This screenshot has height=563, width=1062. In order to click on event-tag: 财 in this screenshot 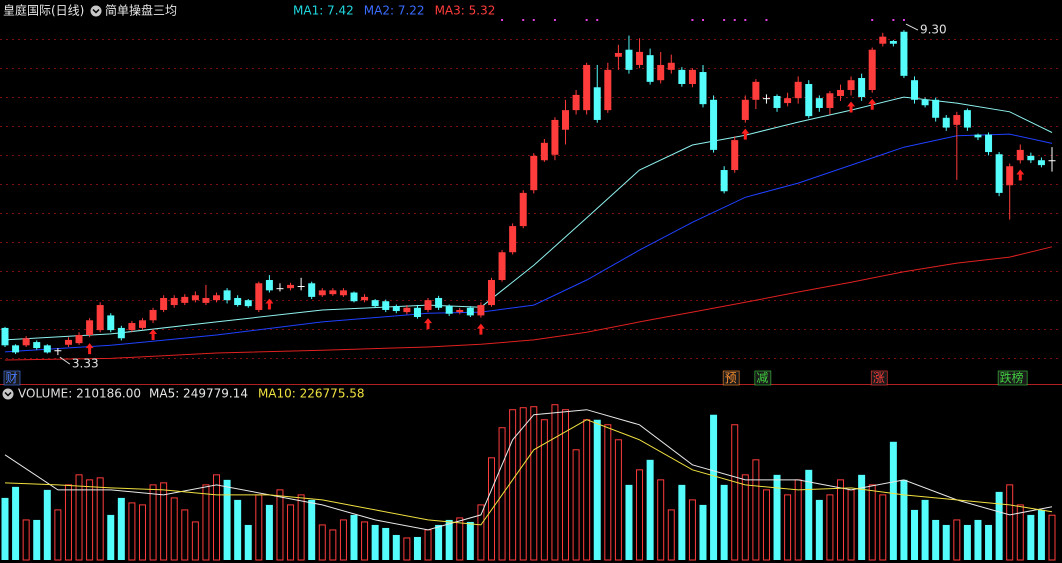, I will do `click(12, 378)`.